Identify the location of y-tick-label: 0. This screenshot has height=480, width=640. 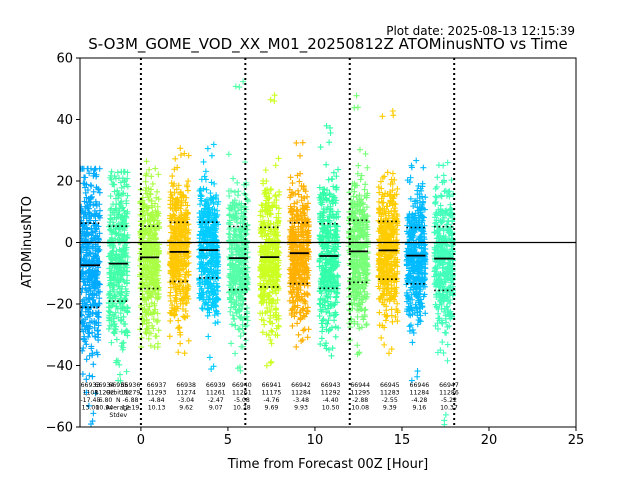
(69, 243).